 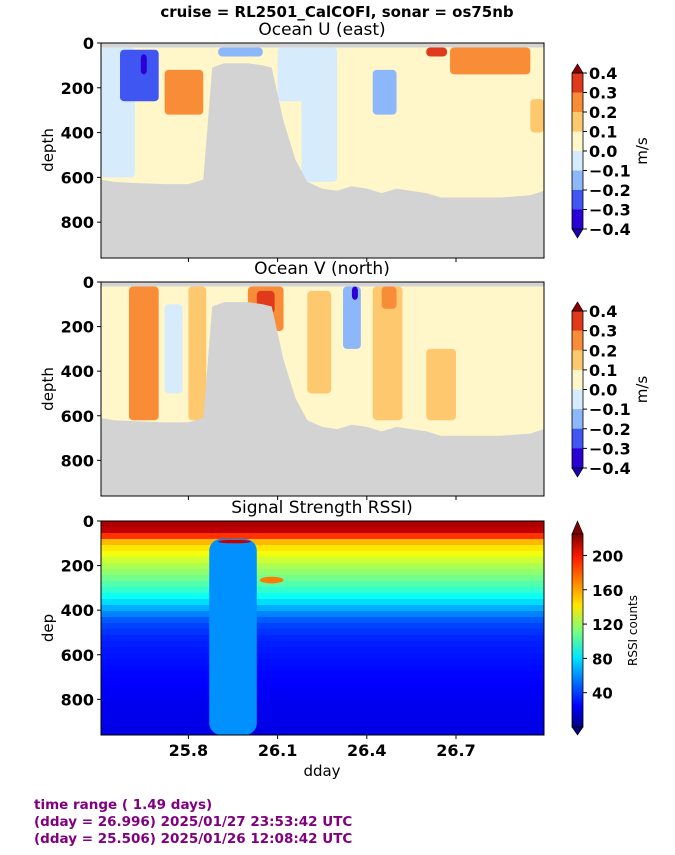 What do you see at coordinates (455, 750) in the screenshot?
I see `x-tick-label: 26.7` at bounding box center [455, 750].